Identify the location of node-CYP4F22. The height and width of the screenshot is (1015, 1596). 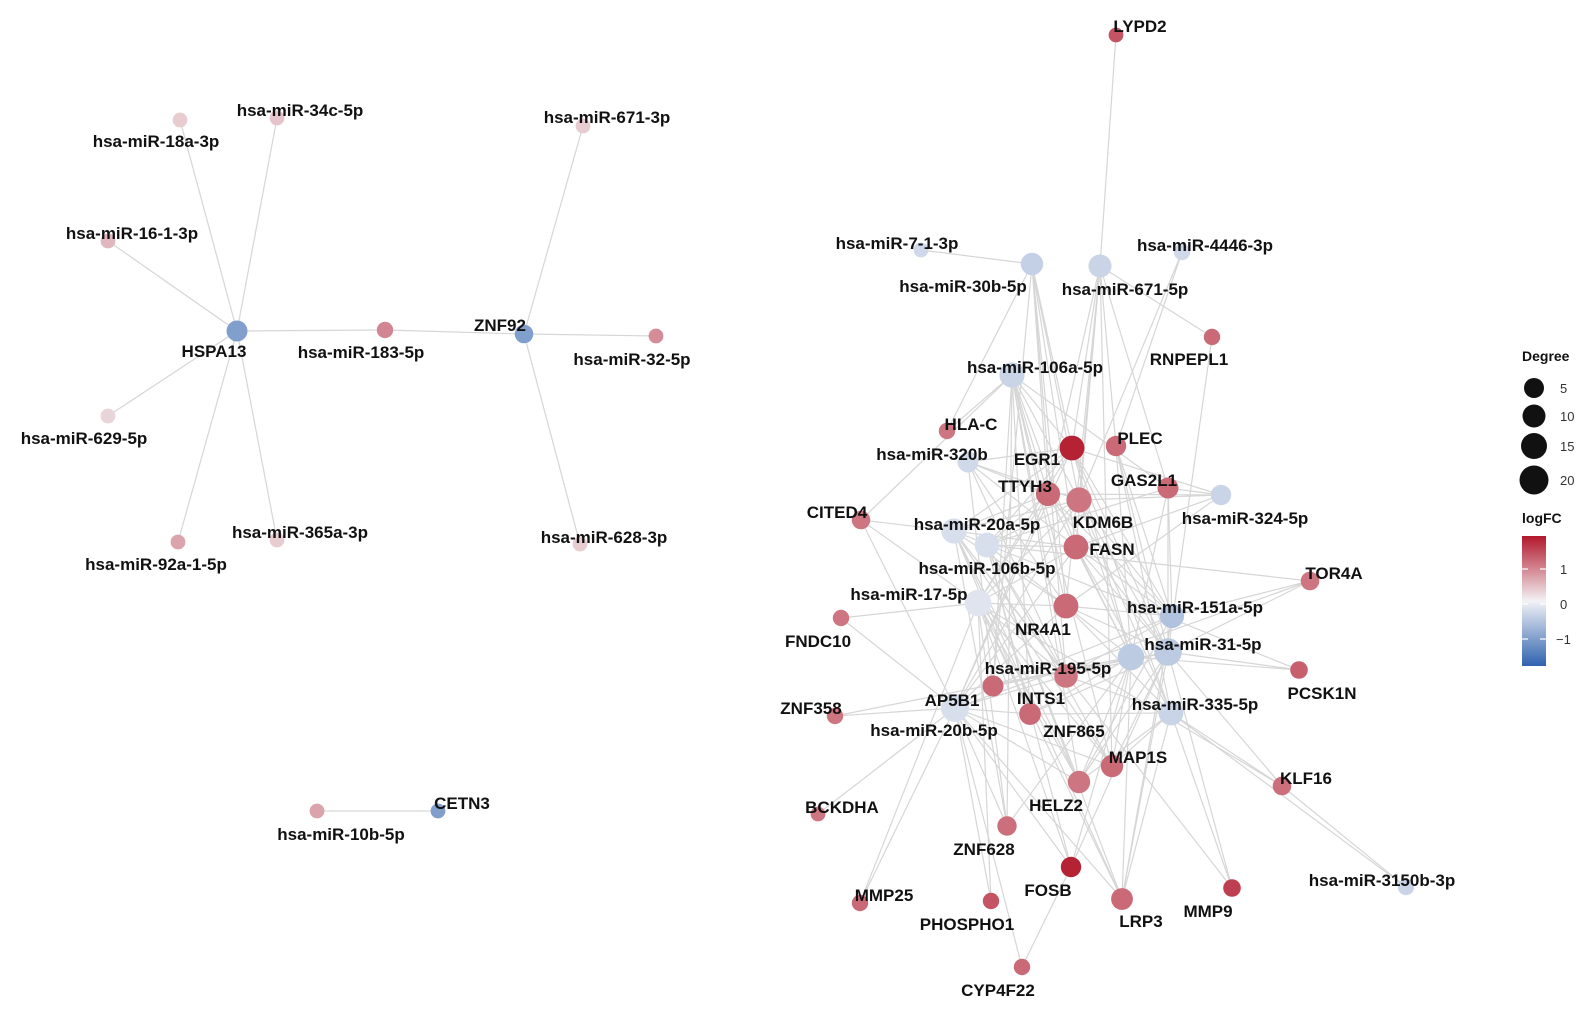
(1022, 967).